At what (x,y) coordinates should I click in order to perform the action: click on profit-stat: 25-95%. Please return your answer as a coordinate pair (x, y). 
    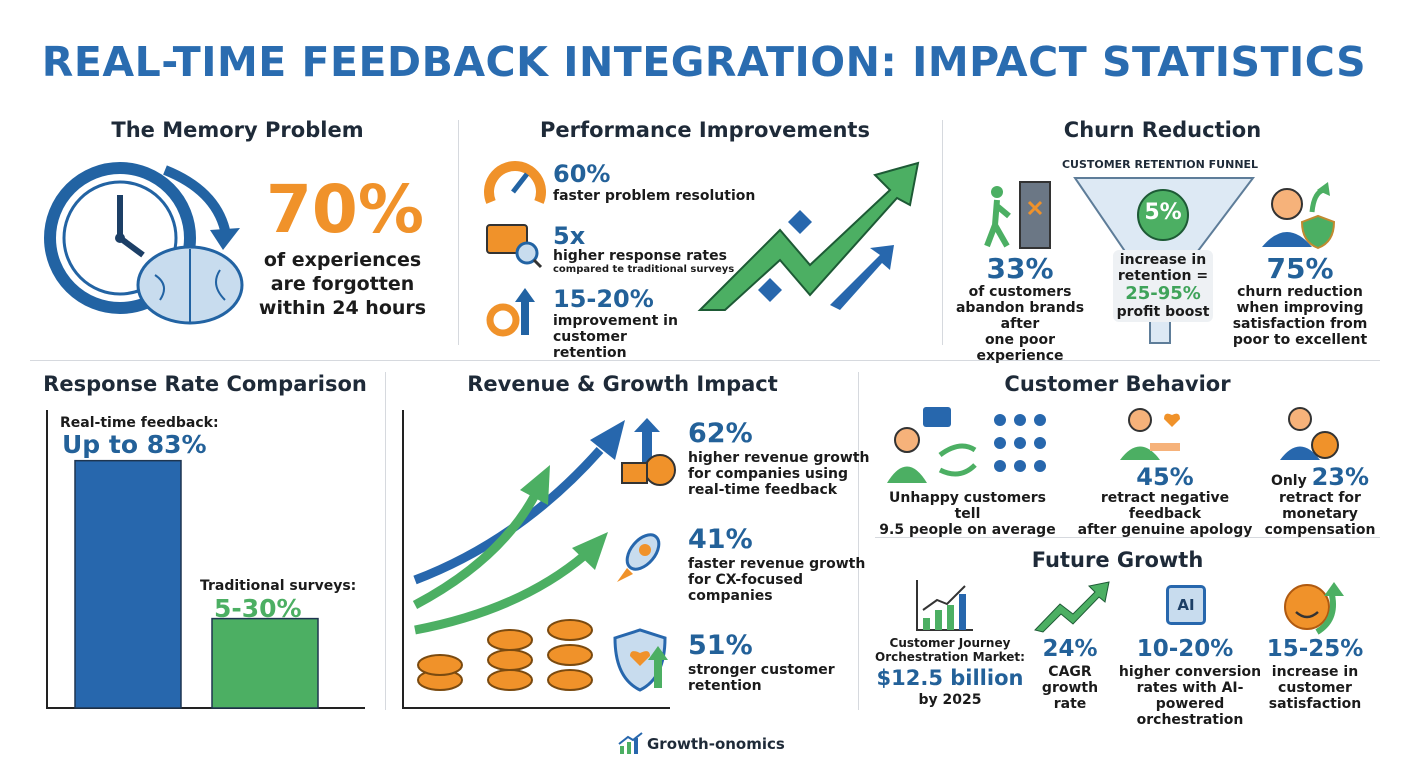
    Looking at the image, I should click on (1163, 293).